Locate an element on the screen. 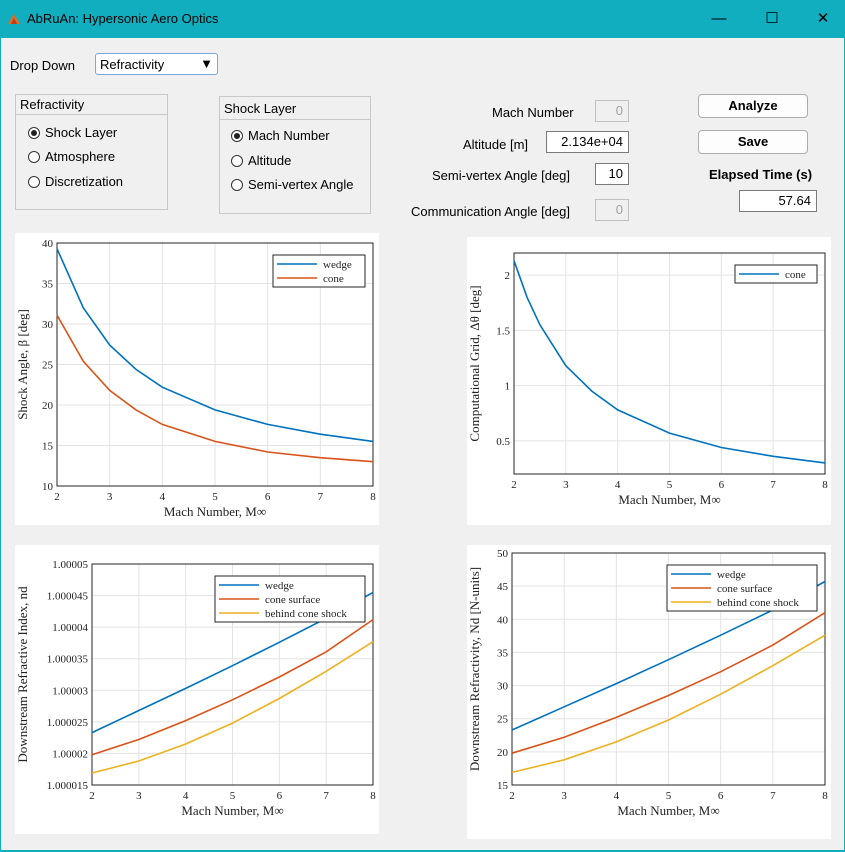  shock-layer-group-title: Shock Layer is located at coordinates (260, 108).